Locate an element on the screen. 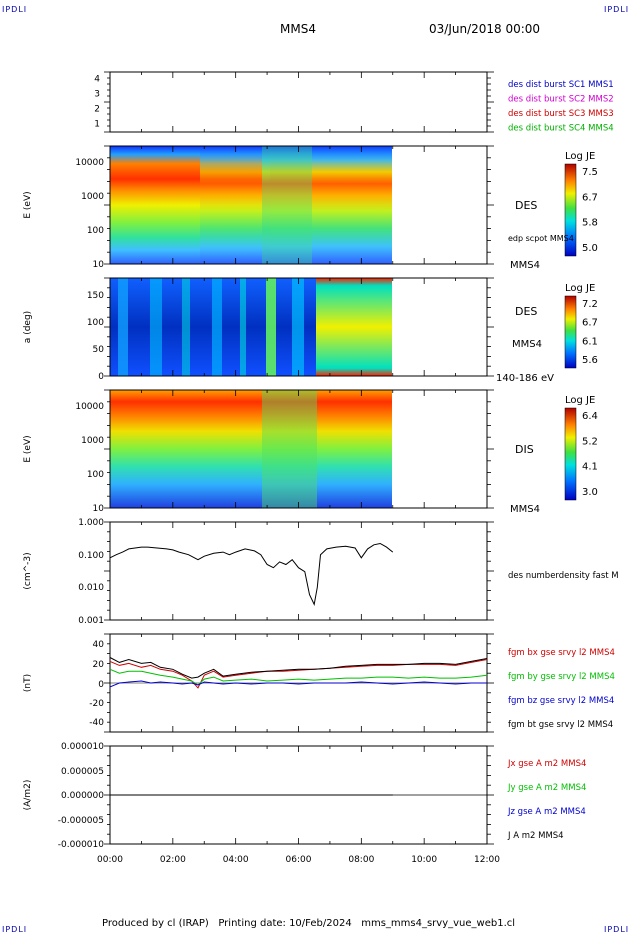 The height and width of the screenshot is (934, 630). des-energy-sublabel: edp scpot MMS4 is located at coordinates (541, 238).